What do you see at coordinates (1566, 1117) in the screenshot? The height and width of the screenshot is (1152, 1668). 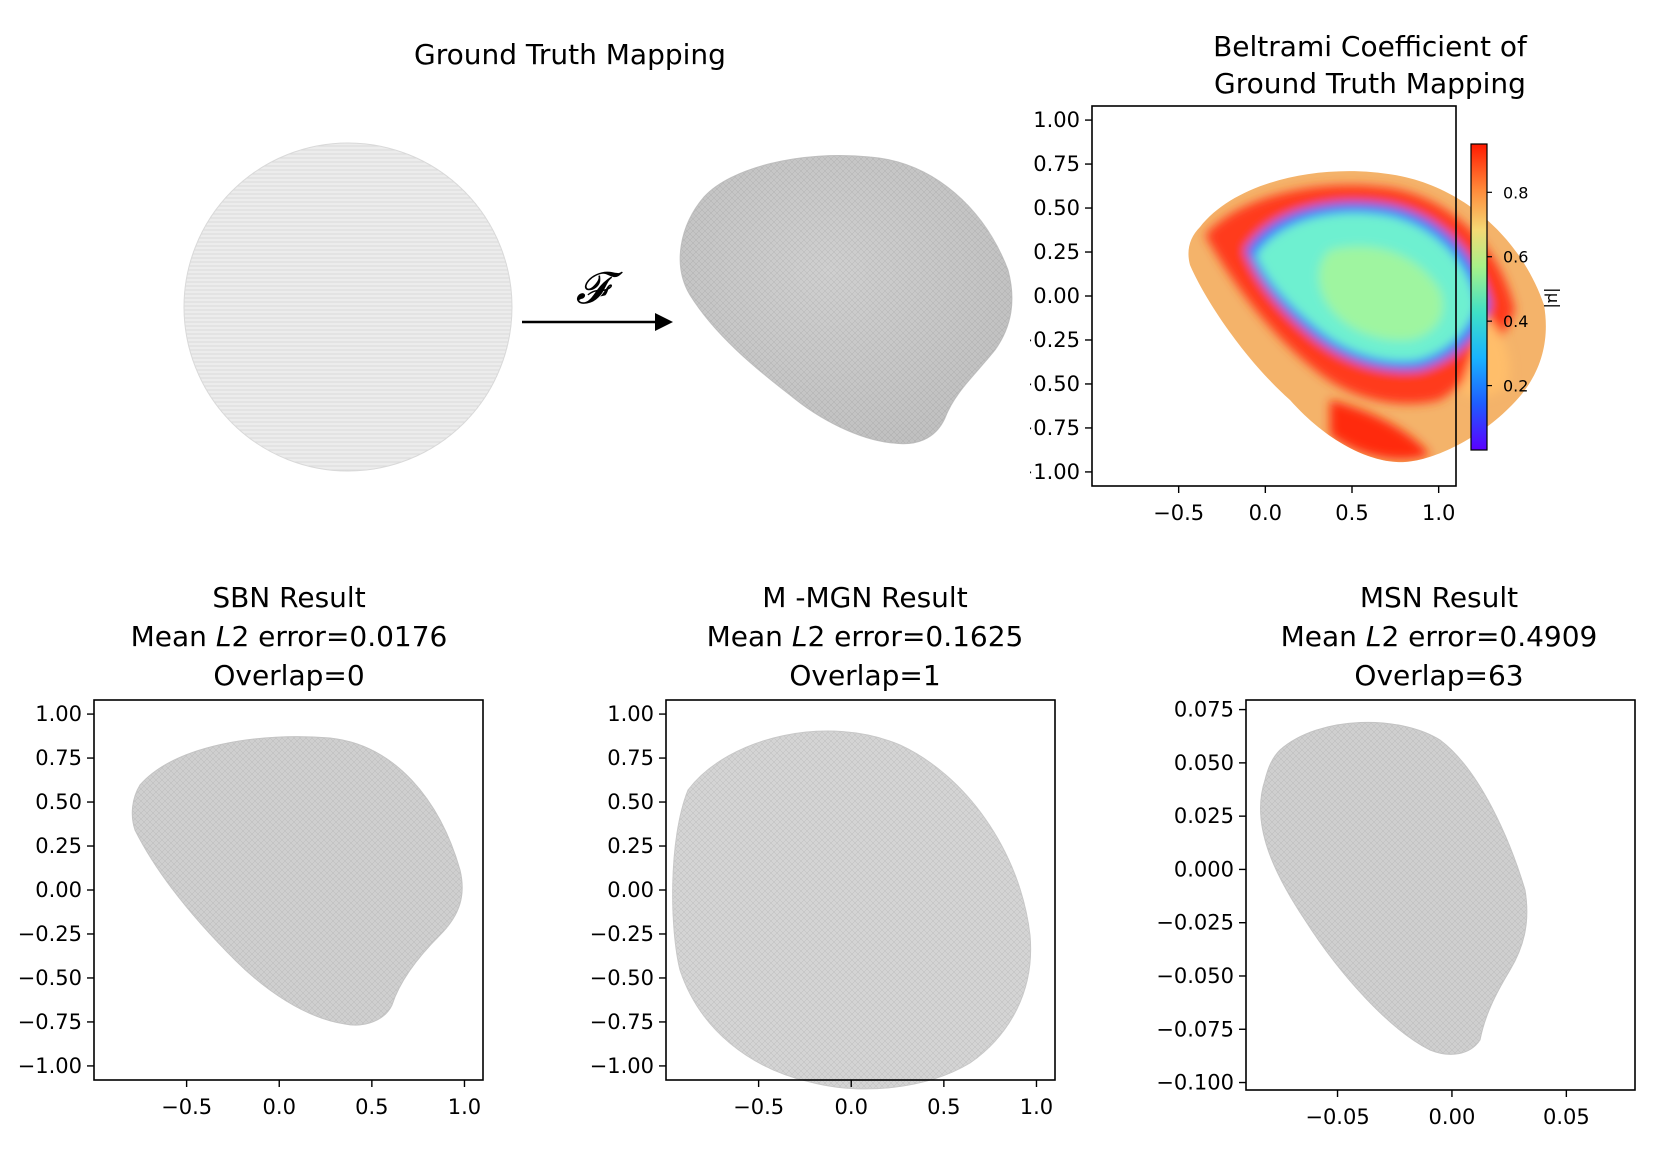 I see `msn-xtick-label: 0.05` at bounding box center [1566, 1117].